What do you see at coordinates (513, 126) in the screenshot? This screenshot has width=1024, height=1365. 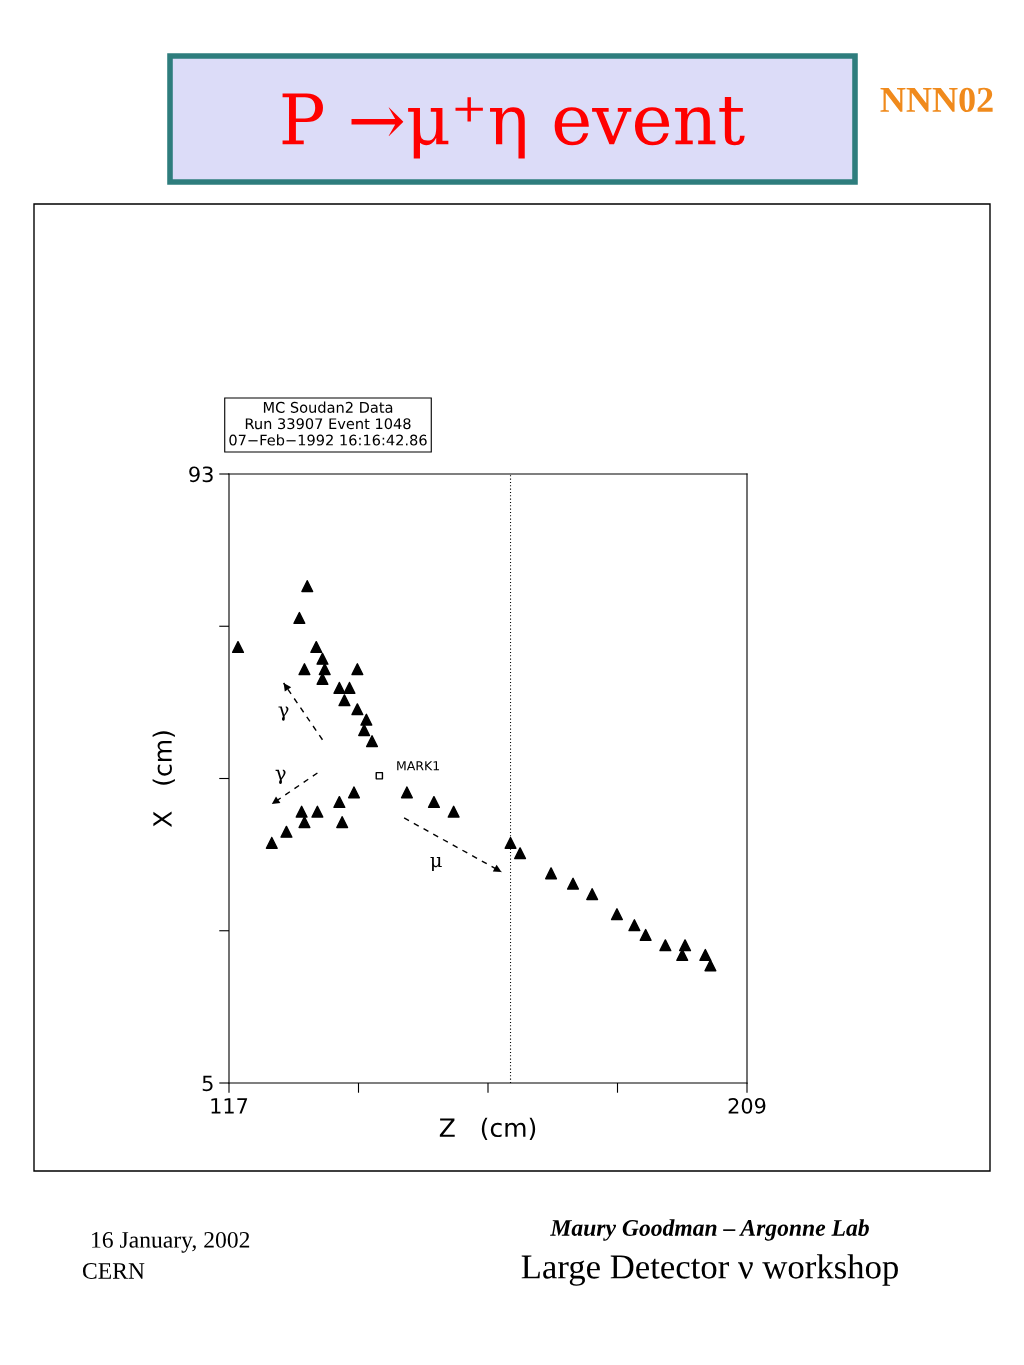 I see `chart-title: P →μ⁺η event` at bounding box center [513, 126].